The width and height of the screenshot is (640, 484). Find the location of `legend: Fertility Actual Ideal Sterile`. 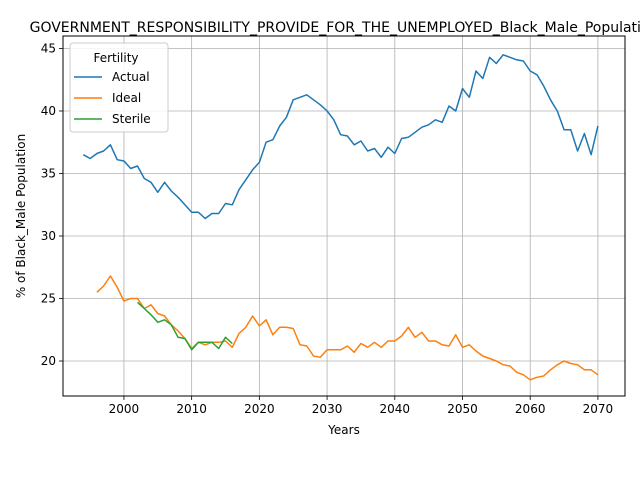

legend: Fertility Actual Ideal Sterile is located at coordinates (119, 87).